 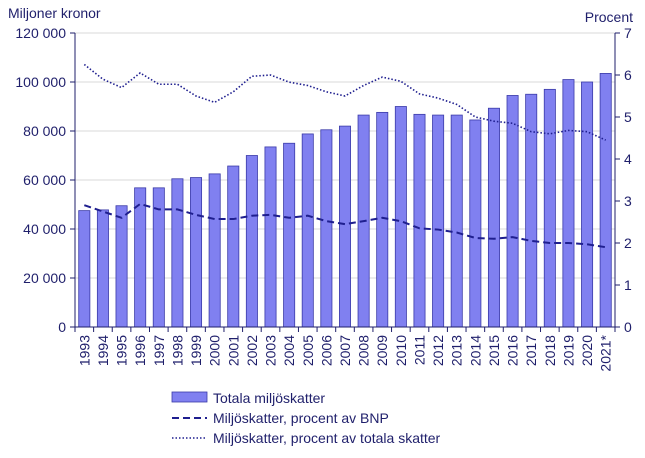 I want to click on bar-2019, so click(x=568, y=203).